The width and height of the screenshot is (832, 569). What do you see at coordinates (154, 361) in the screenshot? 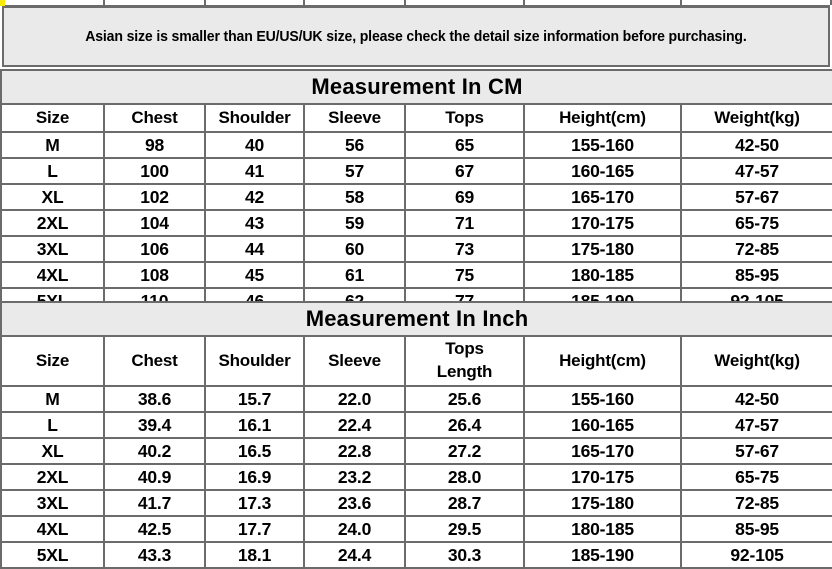
I see `column-header-chest: Chest` at bounding box center [154, 361].